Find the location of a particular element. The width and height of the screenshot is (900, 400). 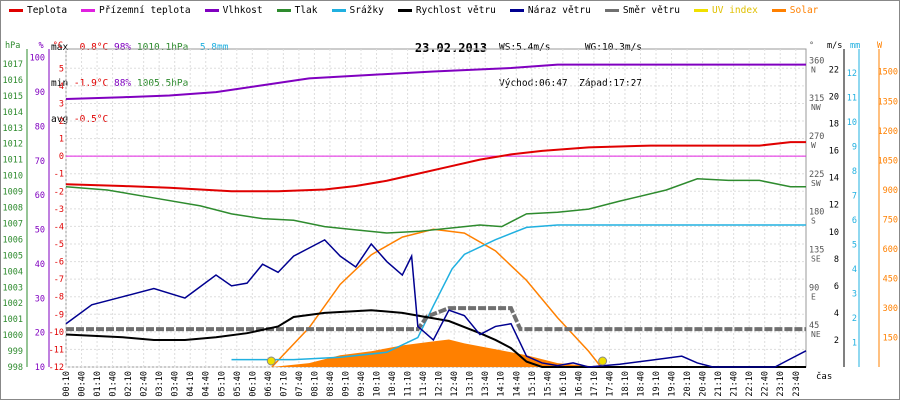

celsius-tick: -6 is located at coordinates (59, 263).